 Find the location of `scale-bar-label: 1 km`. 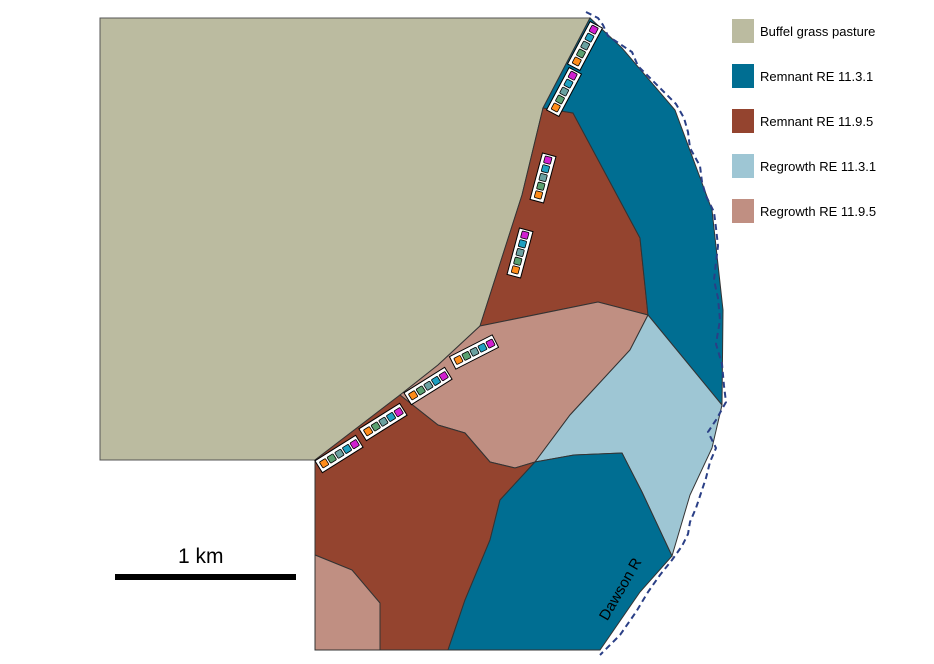

scale-bar-label: 1 km is located at coordinates (201, 556).